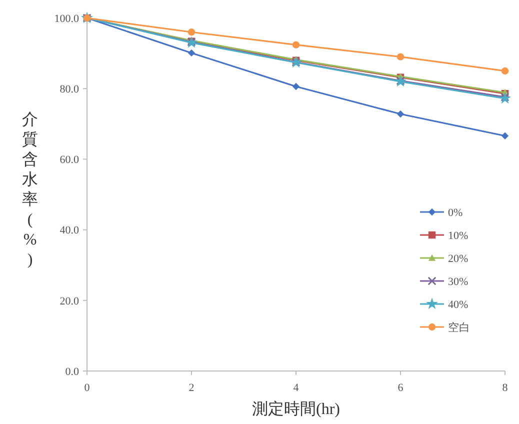 Image resolution: width=519 pixels, height=424 pixels. What do you see at coordinates (30, 190) in the screenshot?
I see `y-axis-title: 介質含水率(%)` at bounding box center [30, 190].